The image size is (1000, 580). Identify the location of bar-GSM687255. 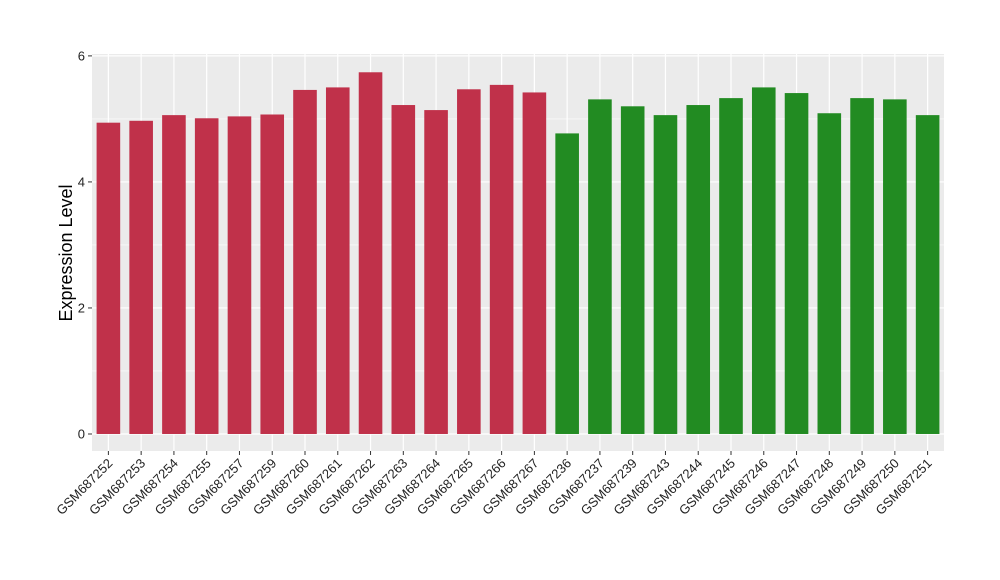
(206, 276).